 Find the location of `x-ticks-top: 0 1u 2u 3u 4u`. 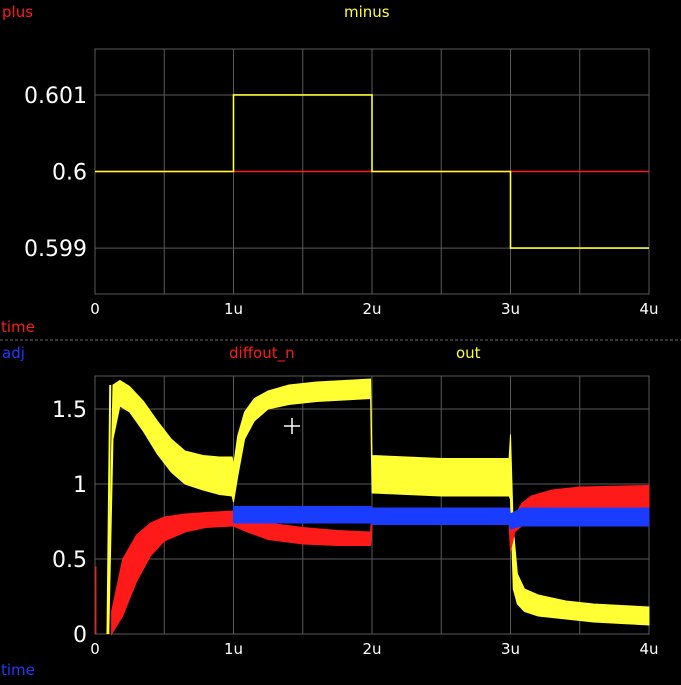

x-ticks-top: 0 1u 2u 3u 4u is located at coordinates (374, 309).